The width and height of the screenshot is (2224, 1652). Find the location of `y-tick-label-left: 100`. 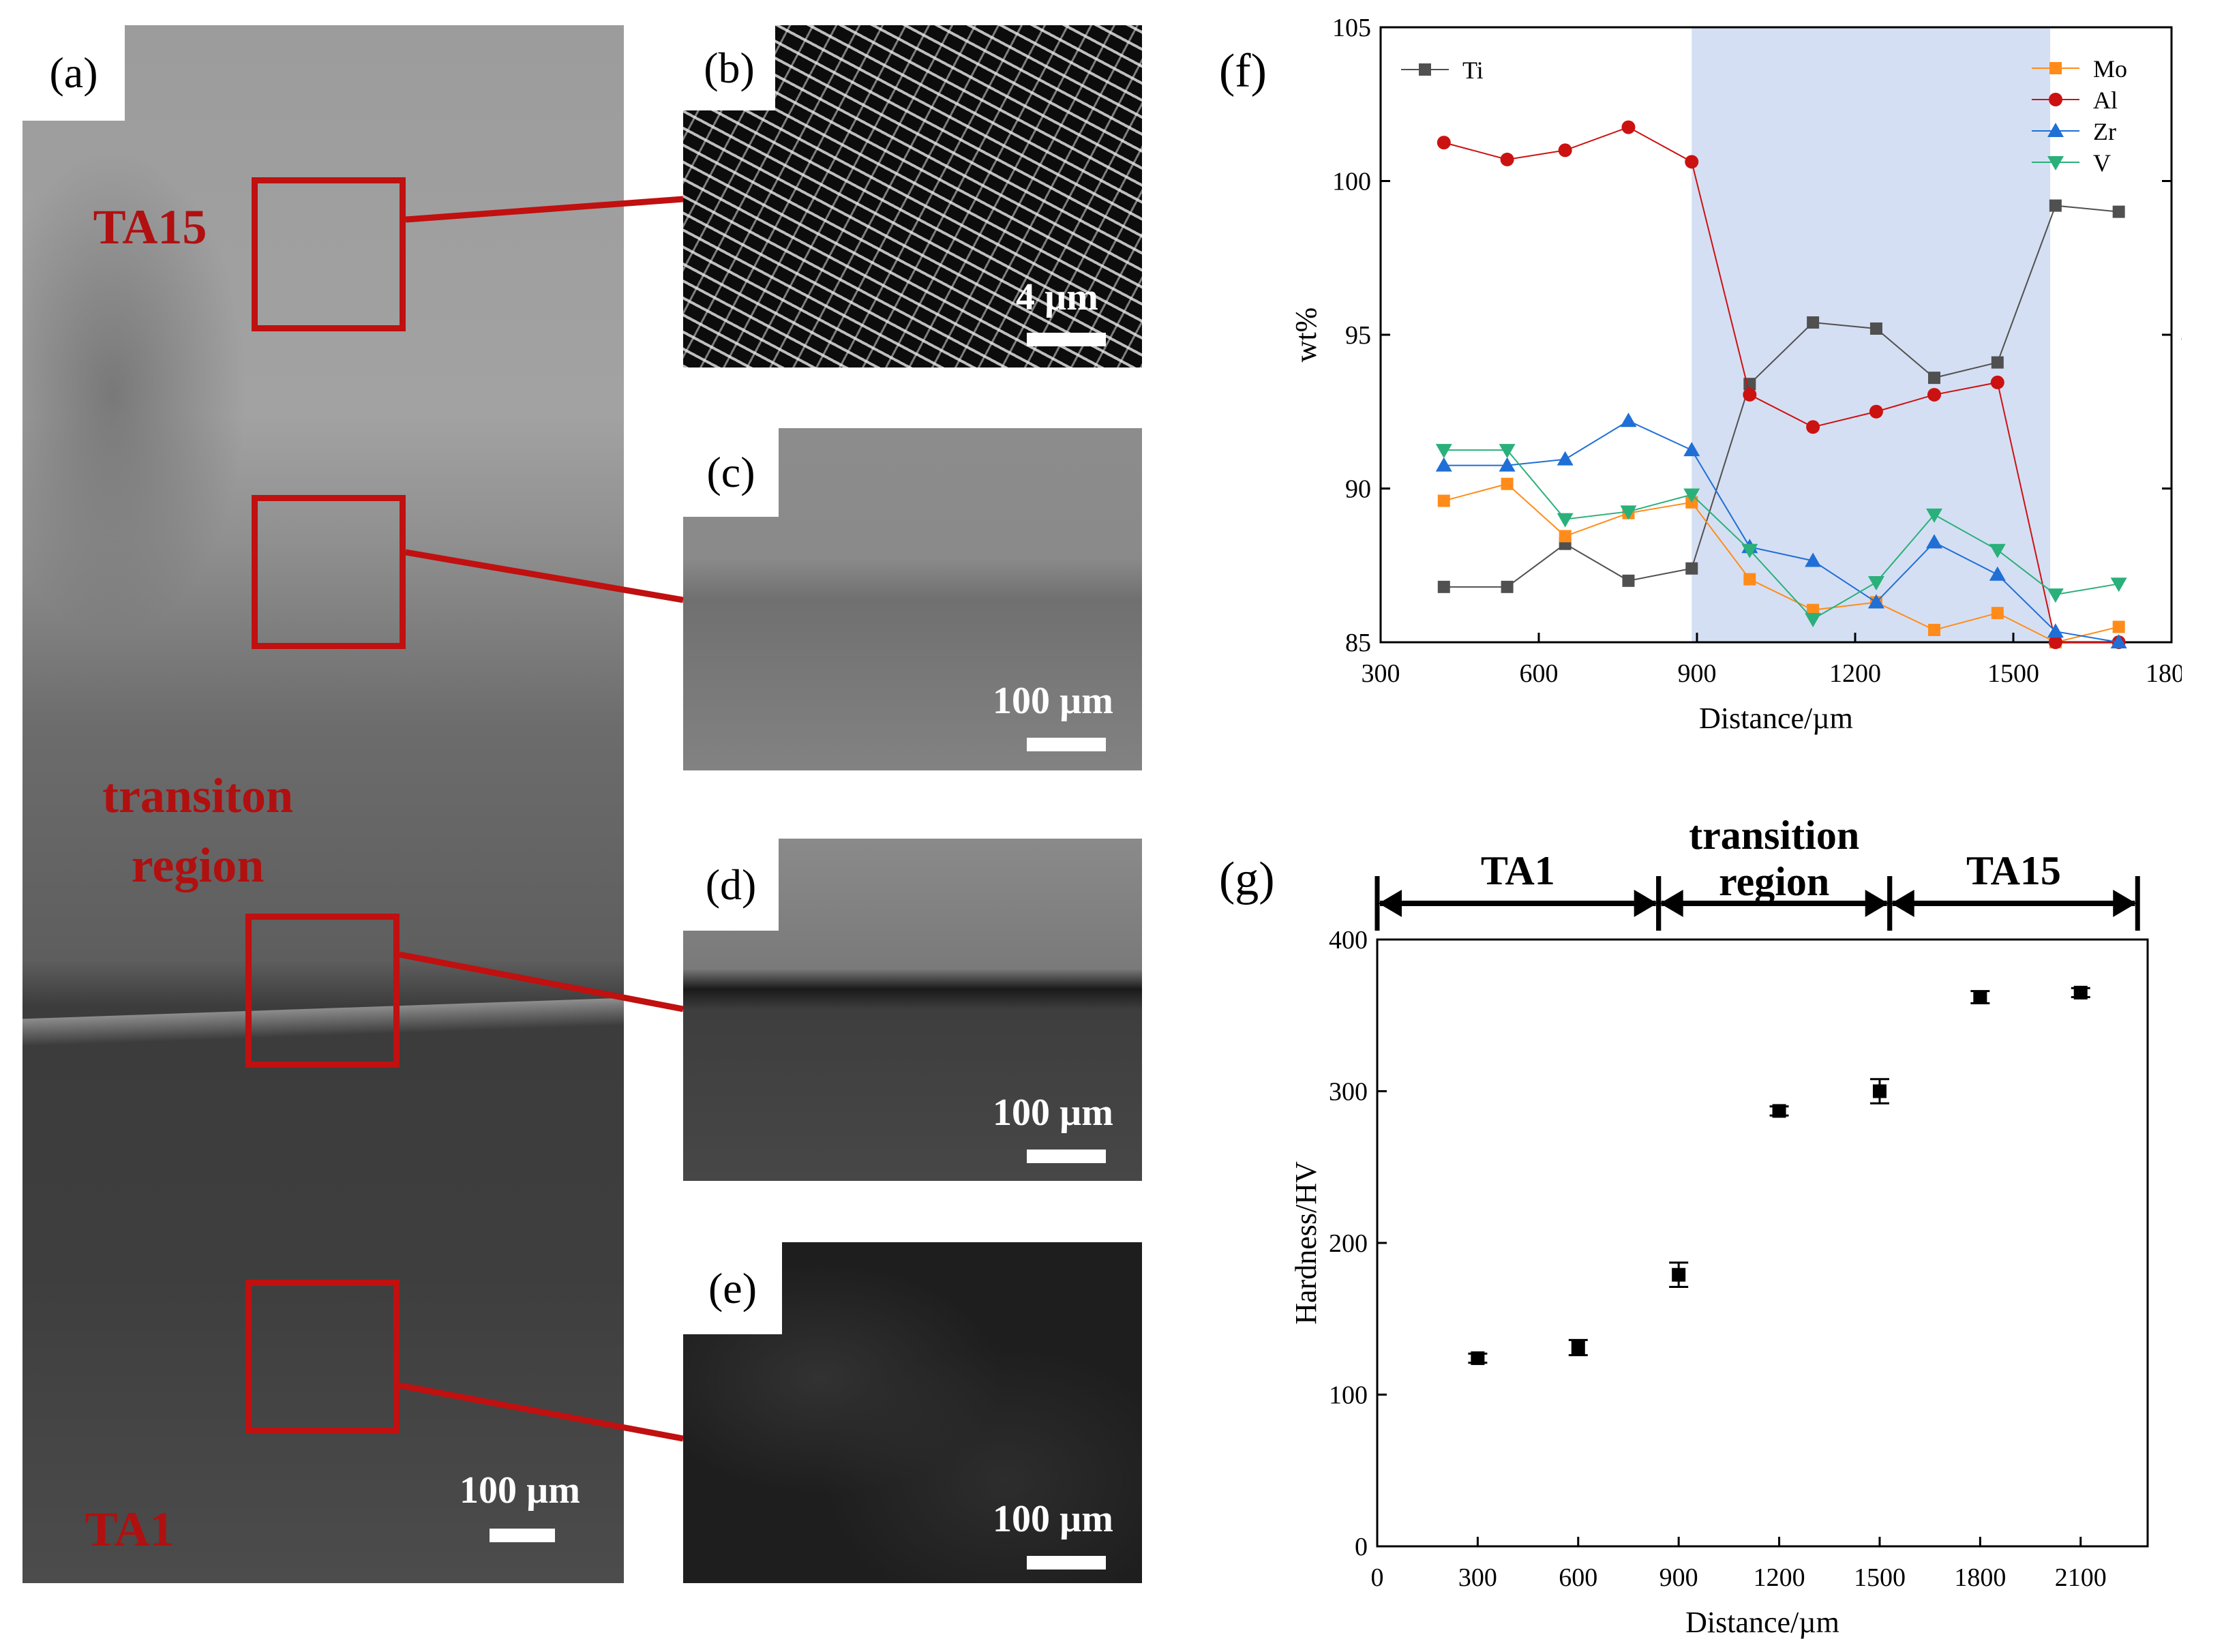

y-tick-label-left: 100 is located at coordinates (1352, 182).